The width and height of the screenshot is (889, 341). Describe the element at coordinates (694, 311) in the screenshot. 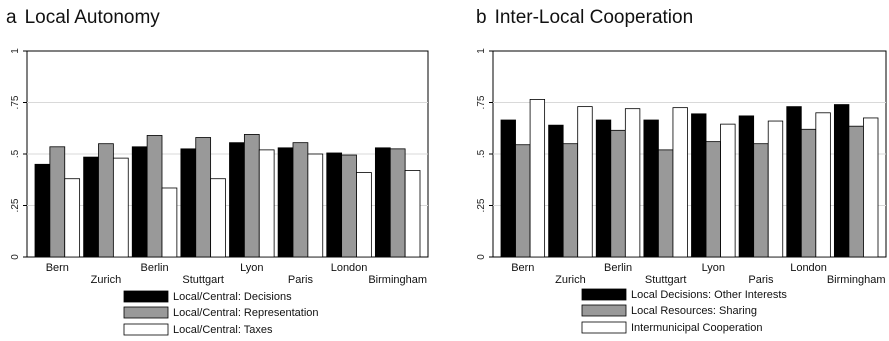

I see `legend-entry: Local Resources: Sharing` at that location.